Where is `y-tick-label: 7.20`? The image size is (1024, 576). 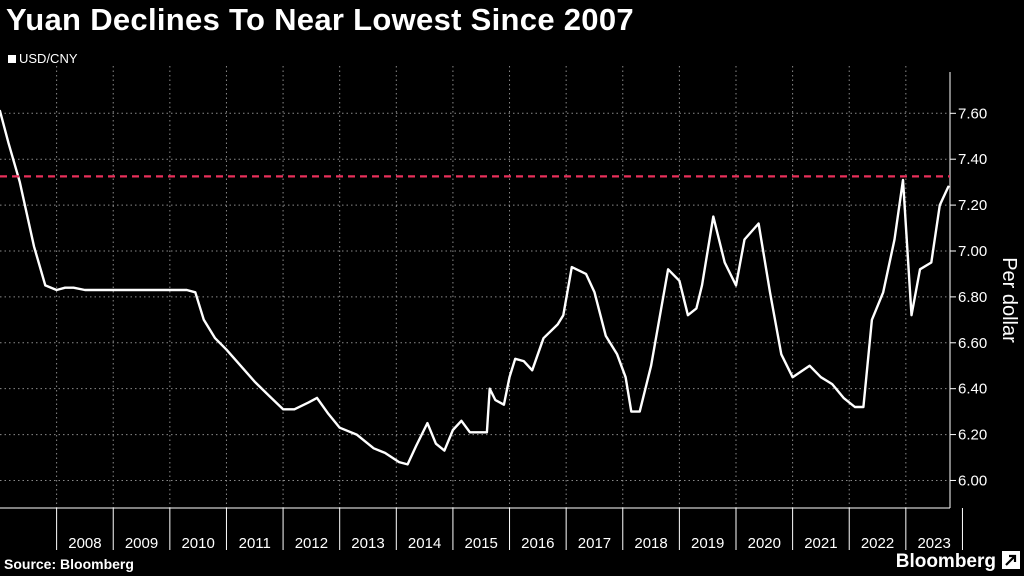
y-tick-label: 7.20 is located at coordinates (972, 205).